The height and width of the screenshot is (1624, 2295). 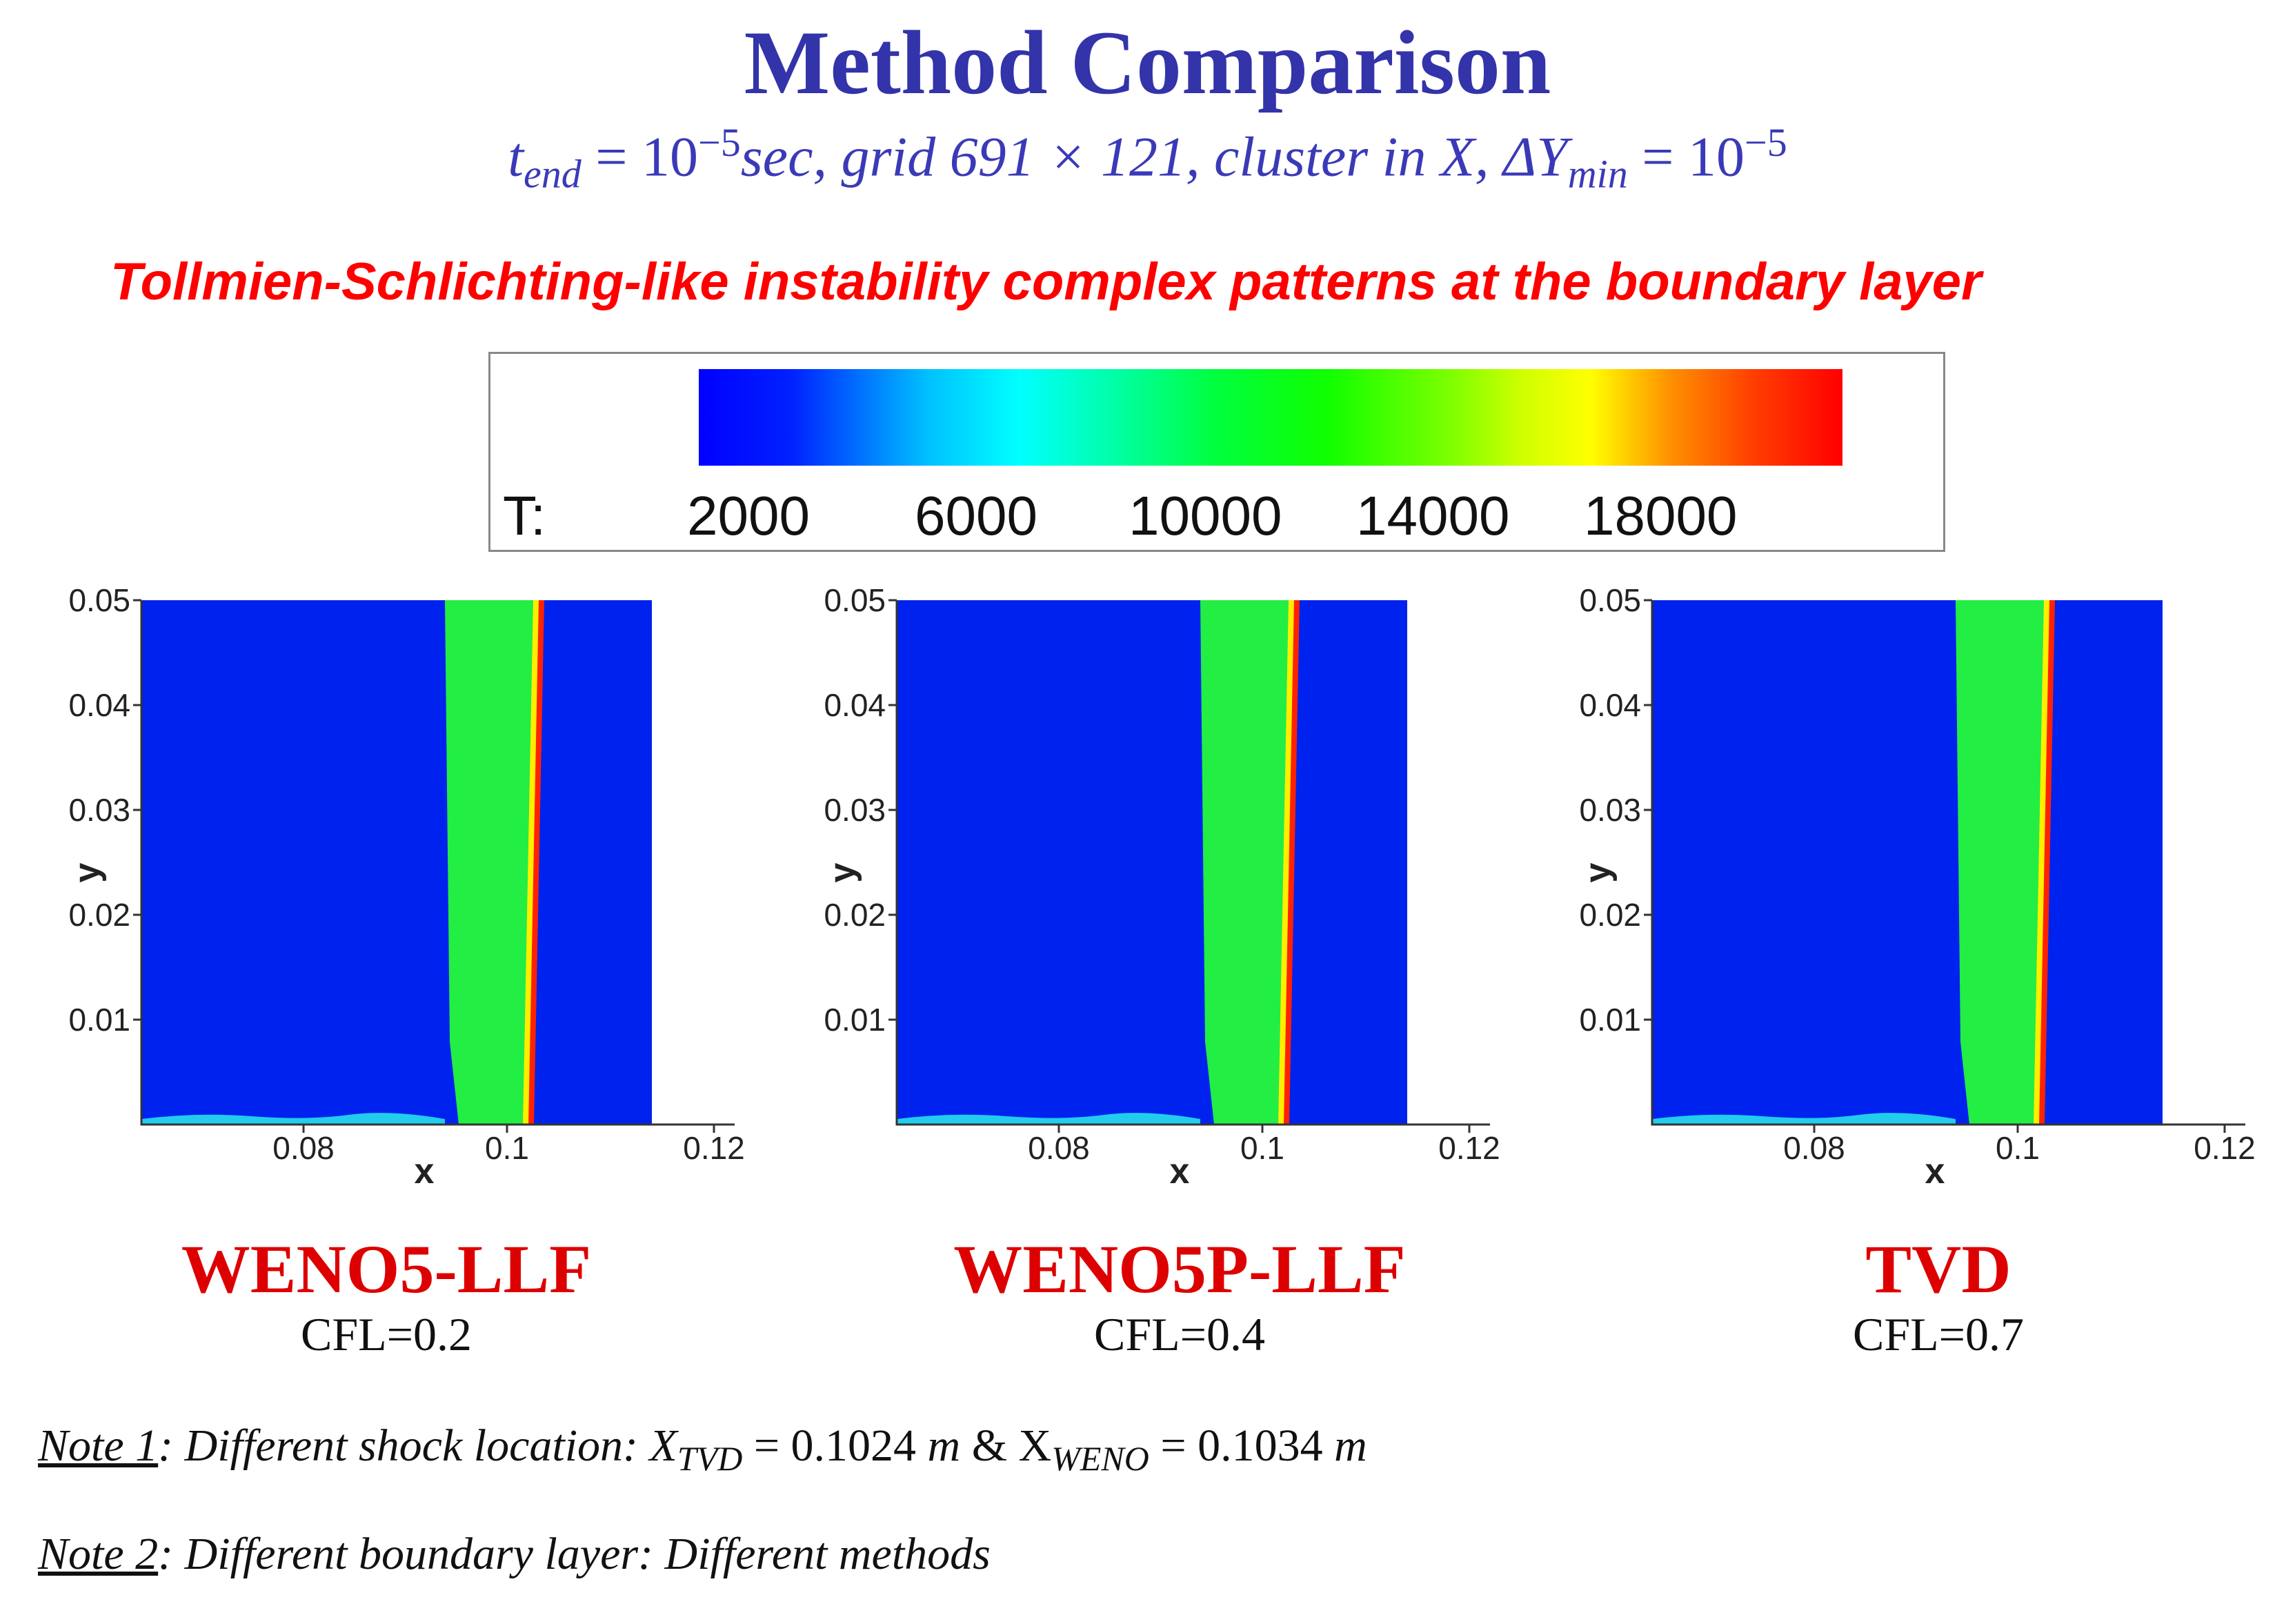 I want to click on legend-variable: T:, so click(x=524, y=515).